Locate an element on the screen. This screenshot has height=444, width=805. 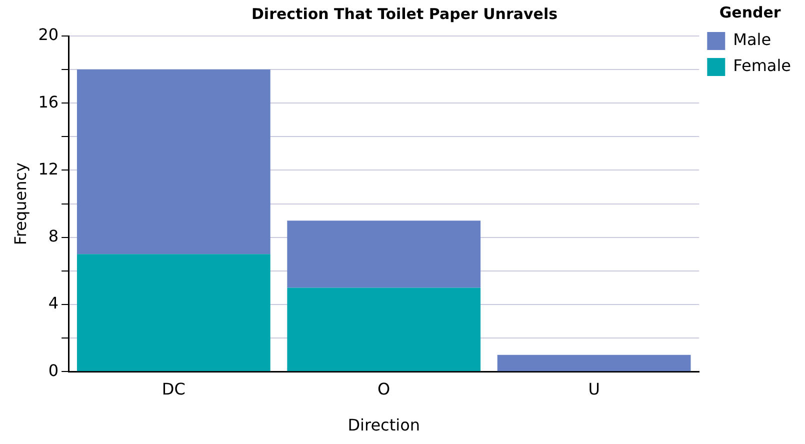
x-tick-label: O is located at coordinates (384, 388).